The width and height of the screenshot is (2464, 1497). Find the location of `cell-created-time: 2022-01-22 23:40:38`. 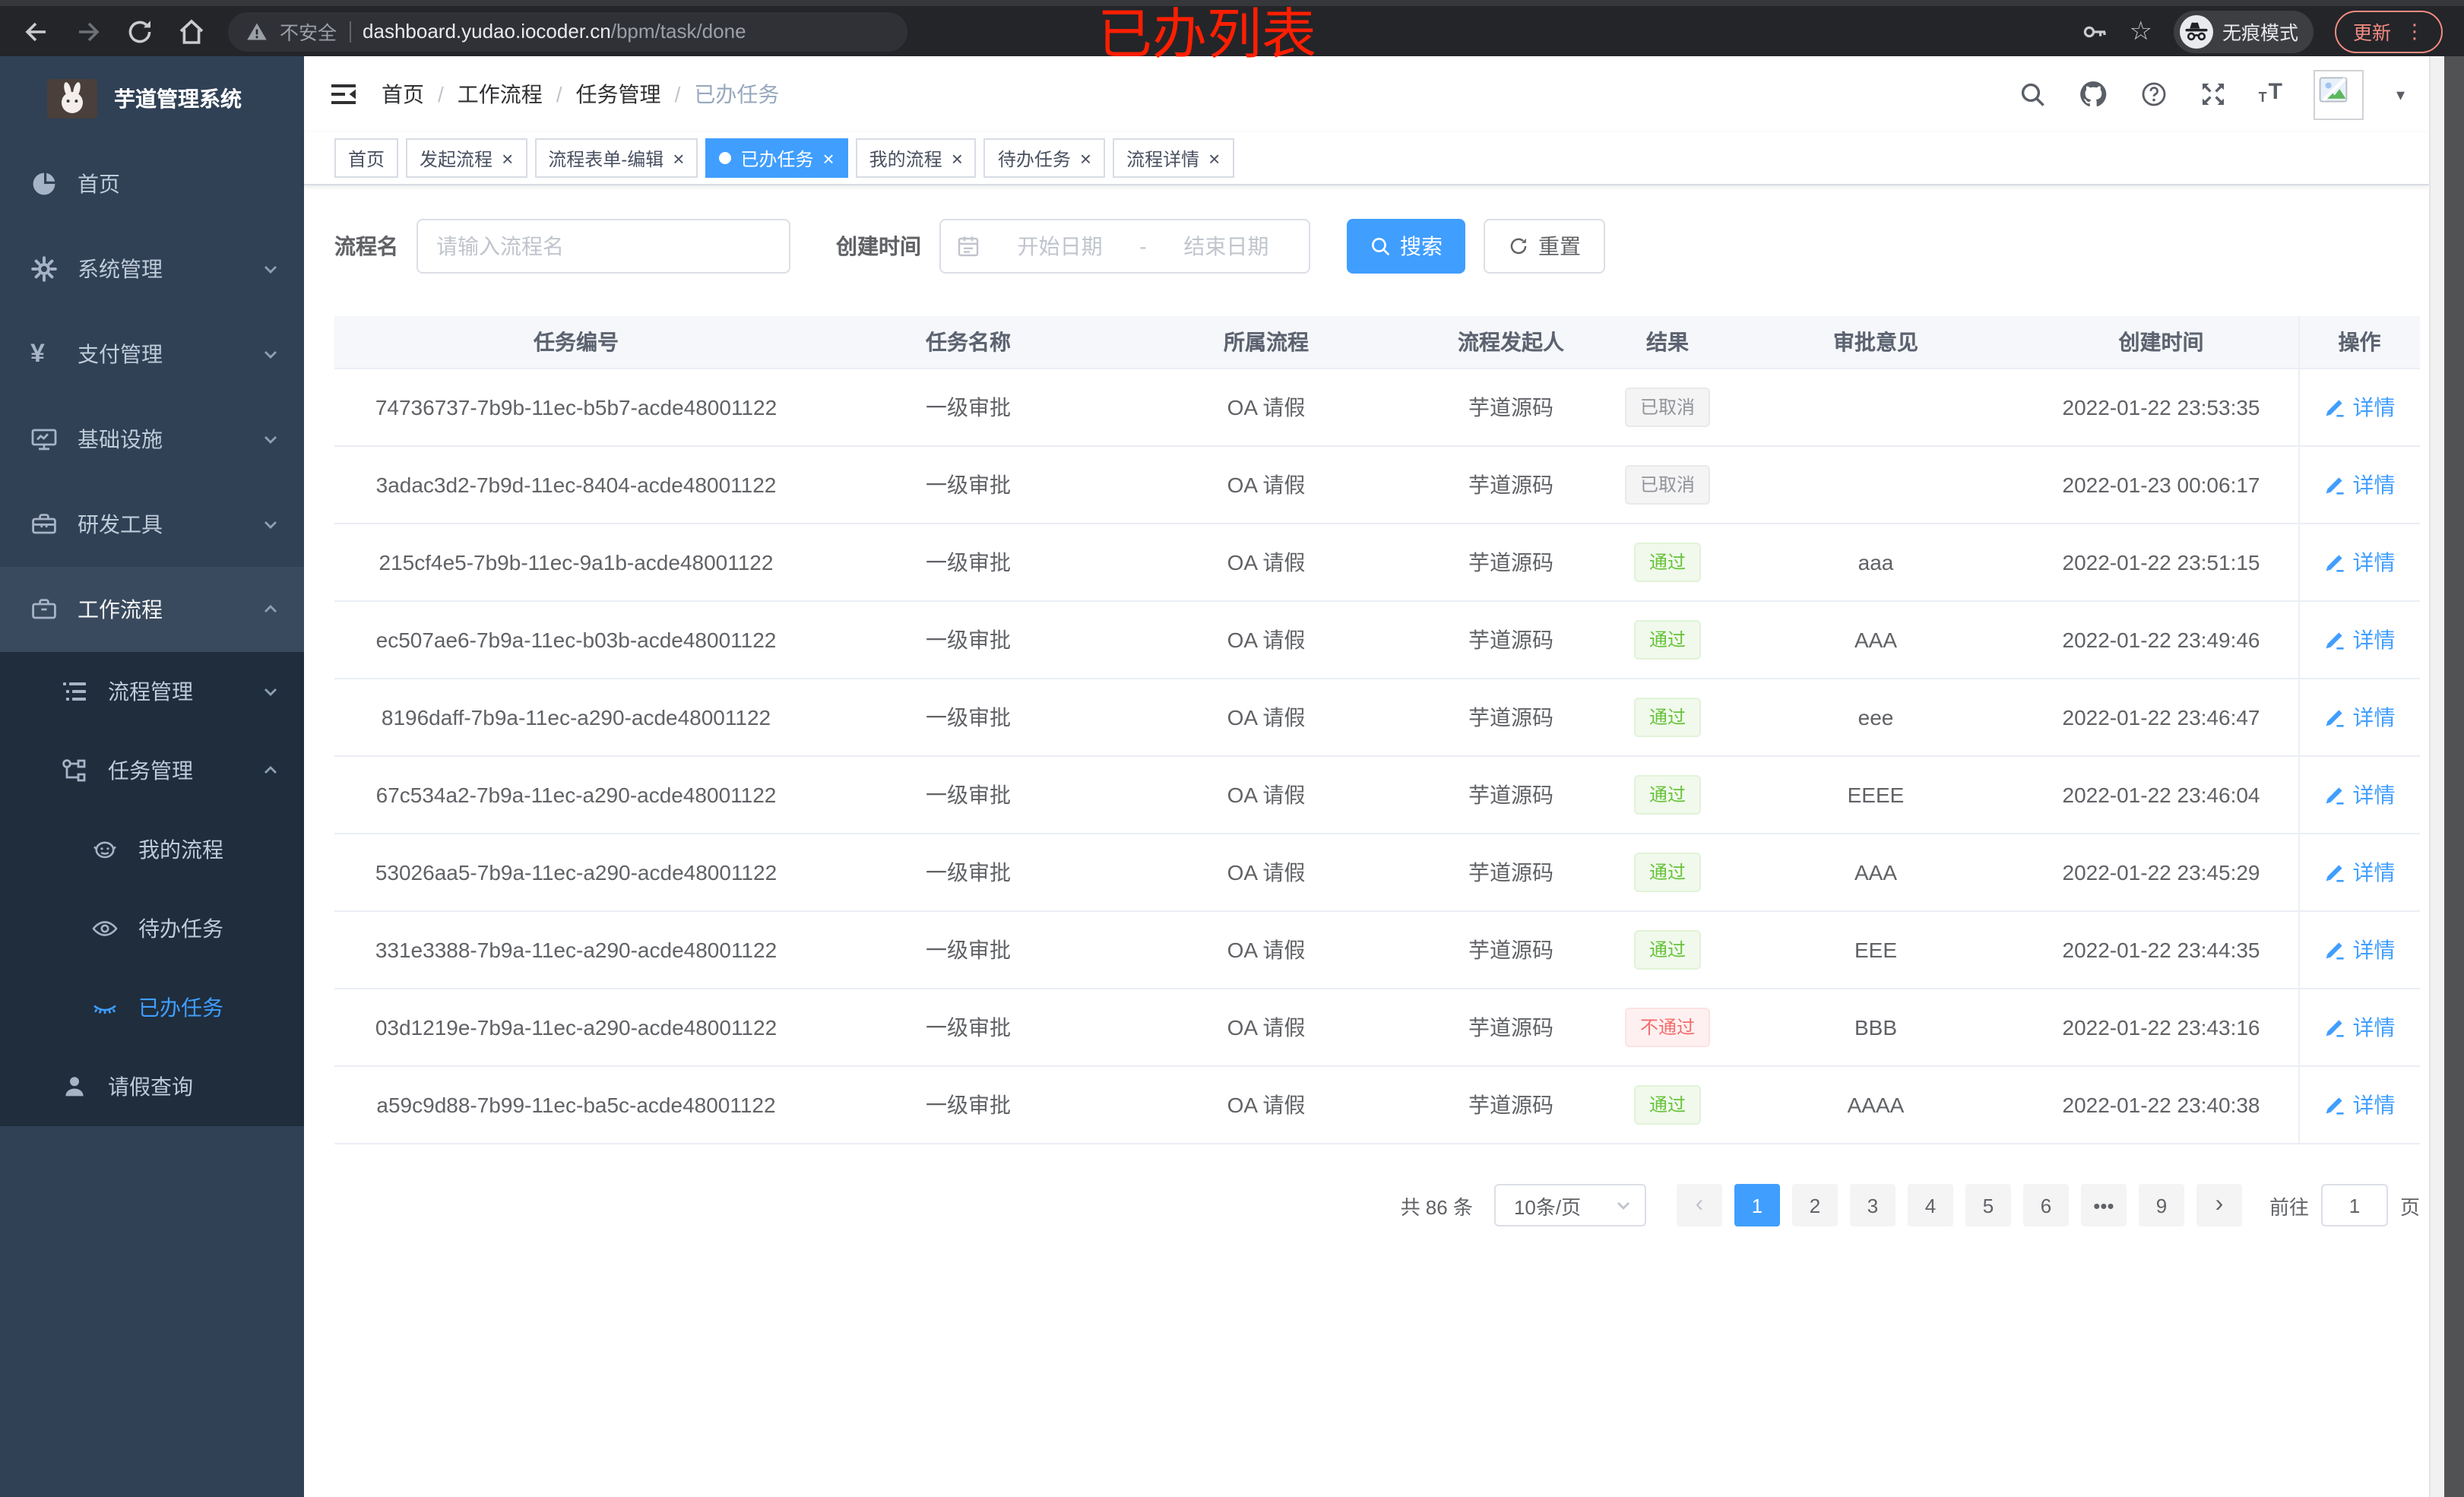

cell-created-time: 2022-01-22 23:40:38 is located at coordinates (2161, 1105).